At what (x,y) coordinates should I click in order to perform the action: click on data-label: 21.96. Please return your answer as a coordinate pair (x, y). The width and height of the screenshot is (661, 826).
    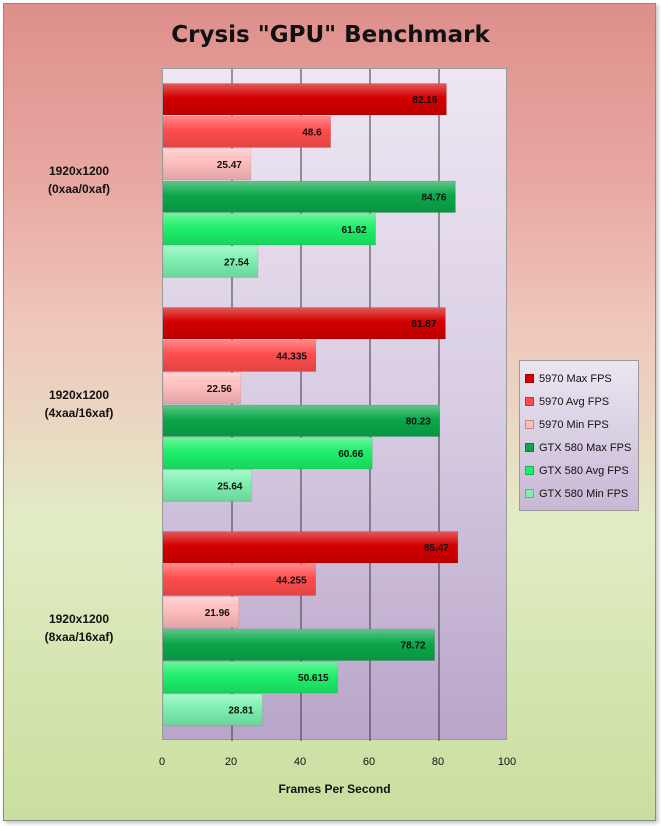
    Looking at the image, I should click on (217, 613).